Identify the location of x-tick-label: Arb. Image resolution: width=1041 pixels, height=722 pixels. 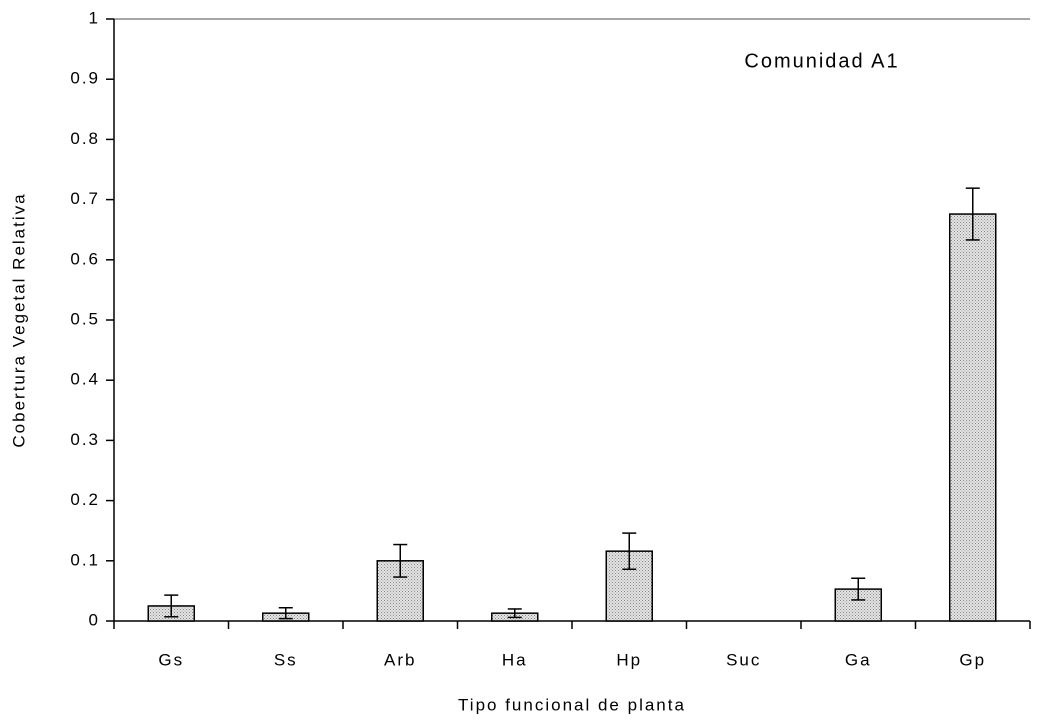
(400, 659).